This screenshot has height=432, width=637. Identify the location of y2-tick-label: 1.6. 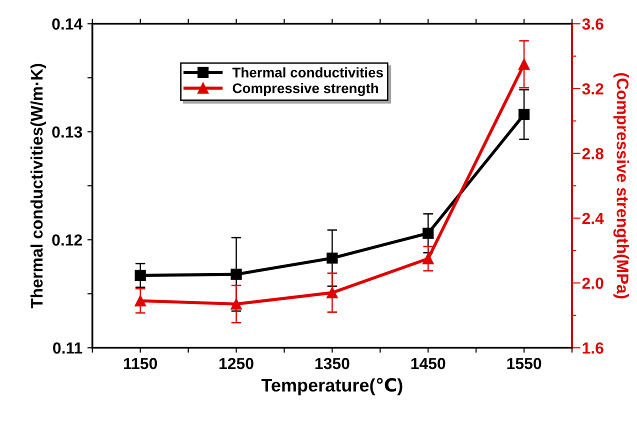
(593, 348).